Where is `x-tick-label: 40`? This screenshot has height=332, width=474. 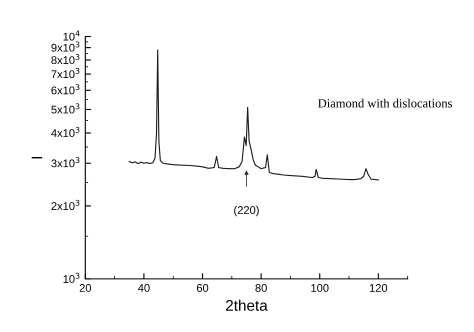 x-tick-label: 40 is located at coordinates (144, 288).